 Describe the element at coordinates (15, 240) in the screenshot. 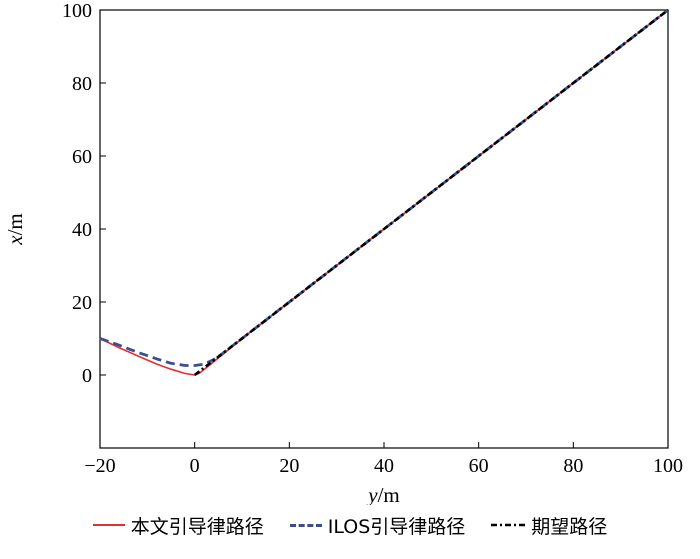

I see `y-axis-label-var: x` at that location.